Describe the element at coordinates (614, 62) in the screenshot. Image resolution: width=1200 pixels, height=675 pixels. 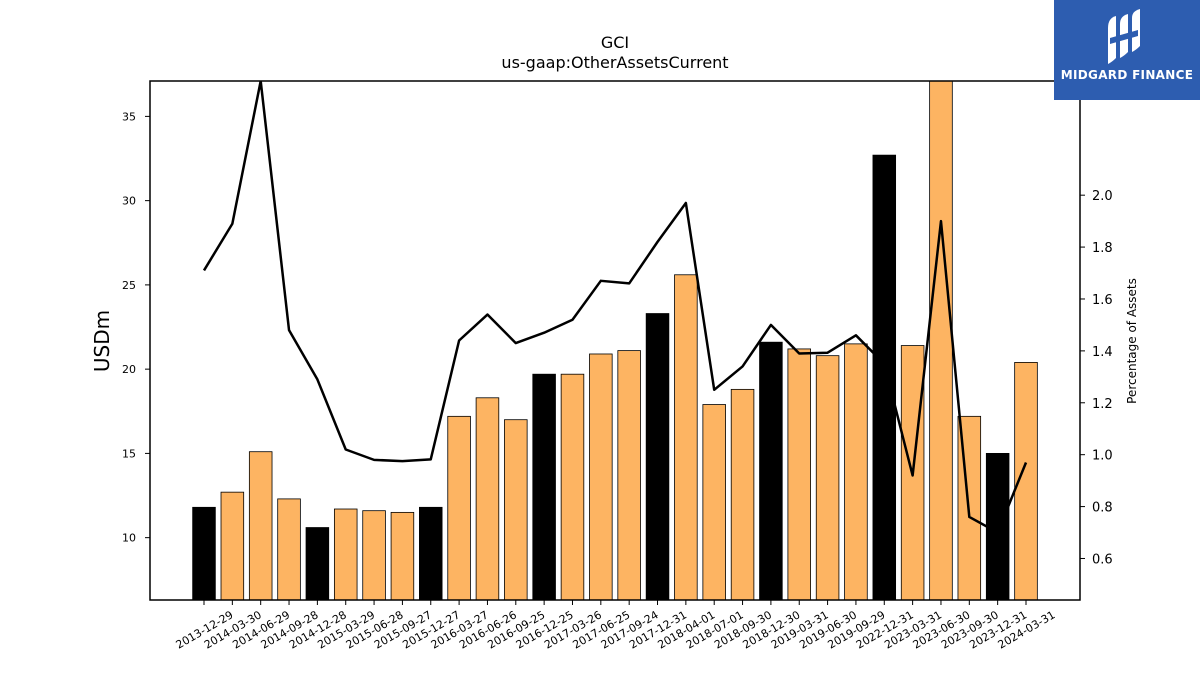
I see `chart-subtitle: us-gaap:OtherAssetsCurrent` at that location.